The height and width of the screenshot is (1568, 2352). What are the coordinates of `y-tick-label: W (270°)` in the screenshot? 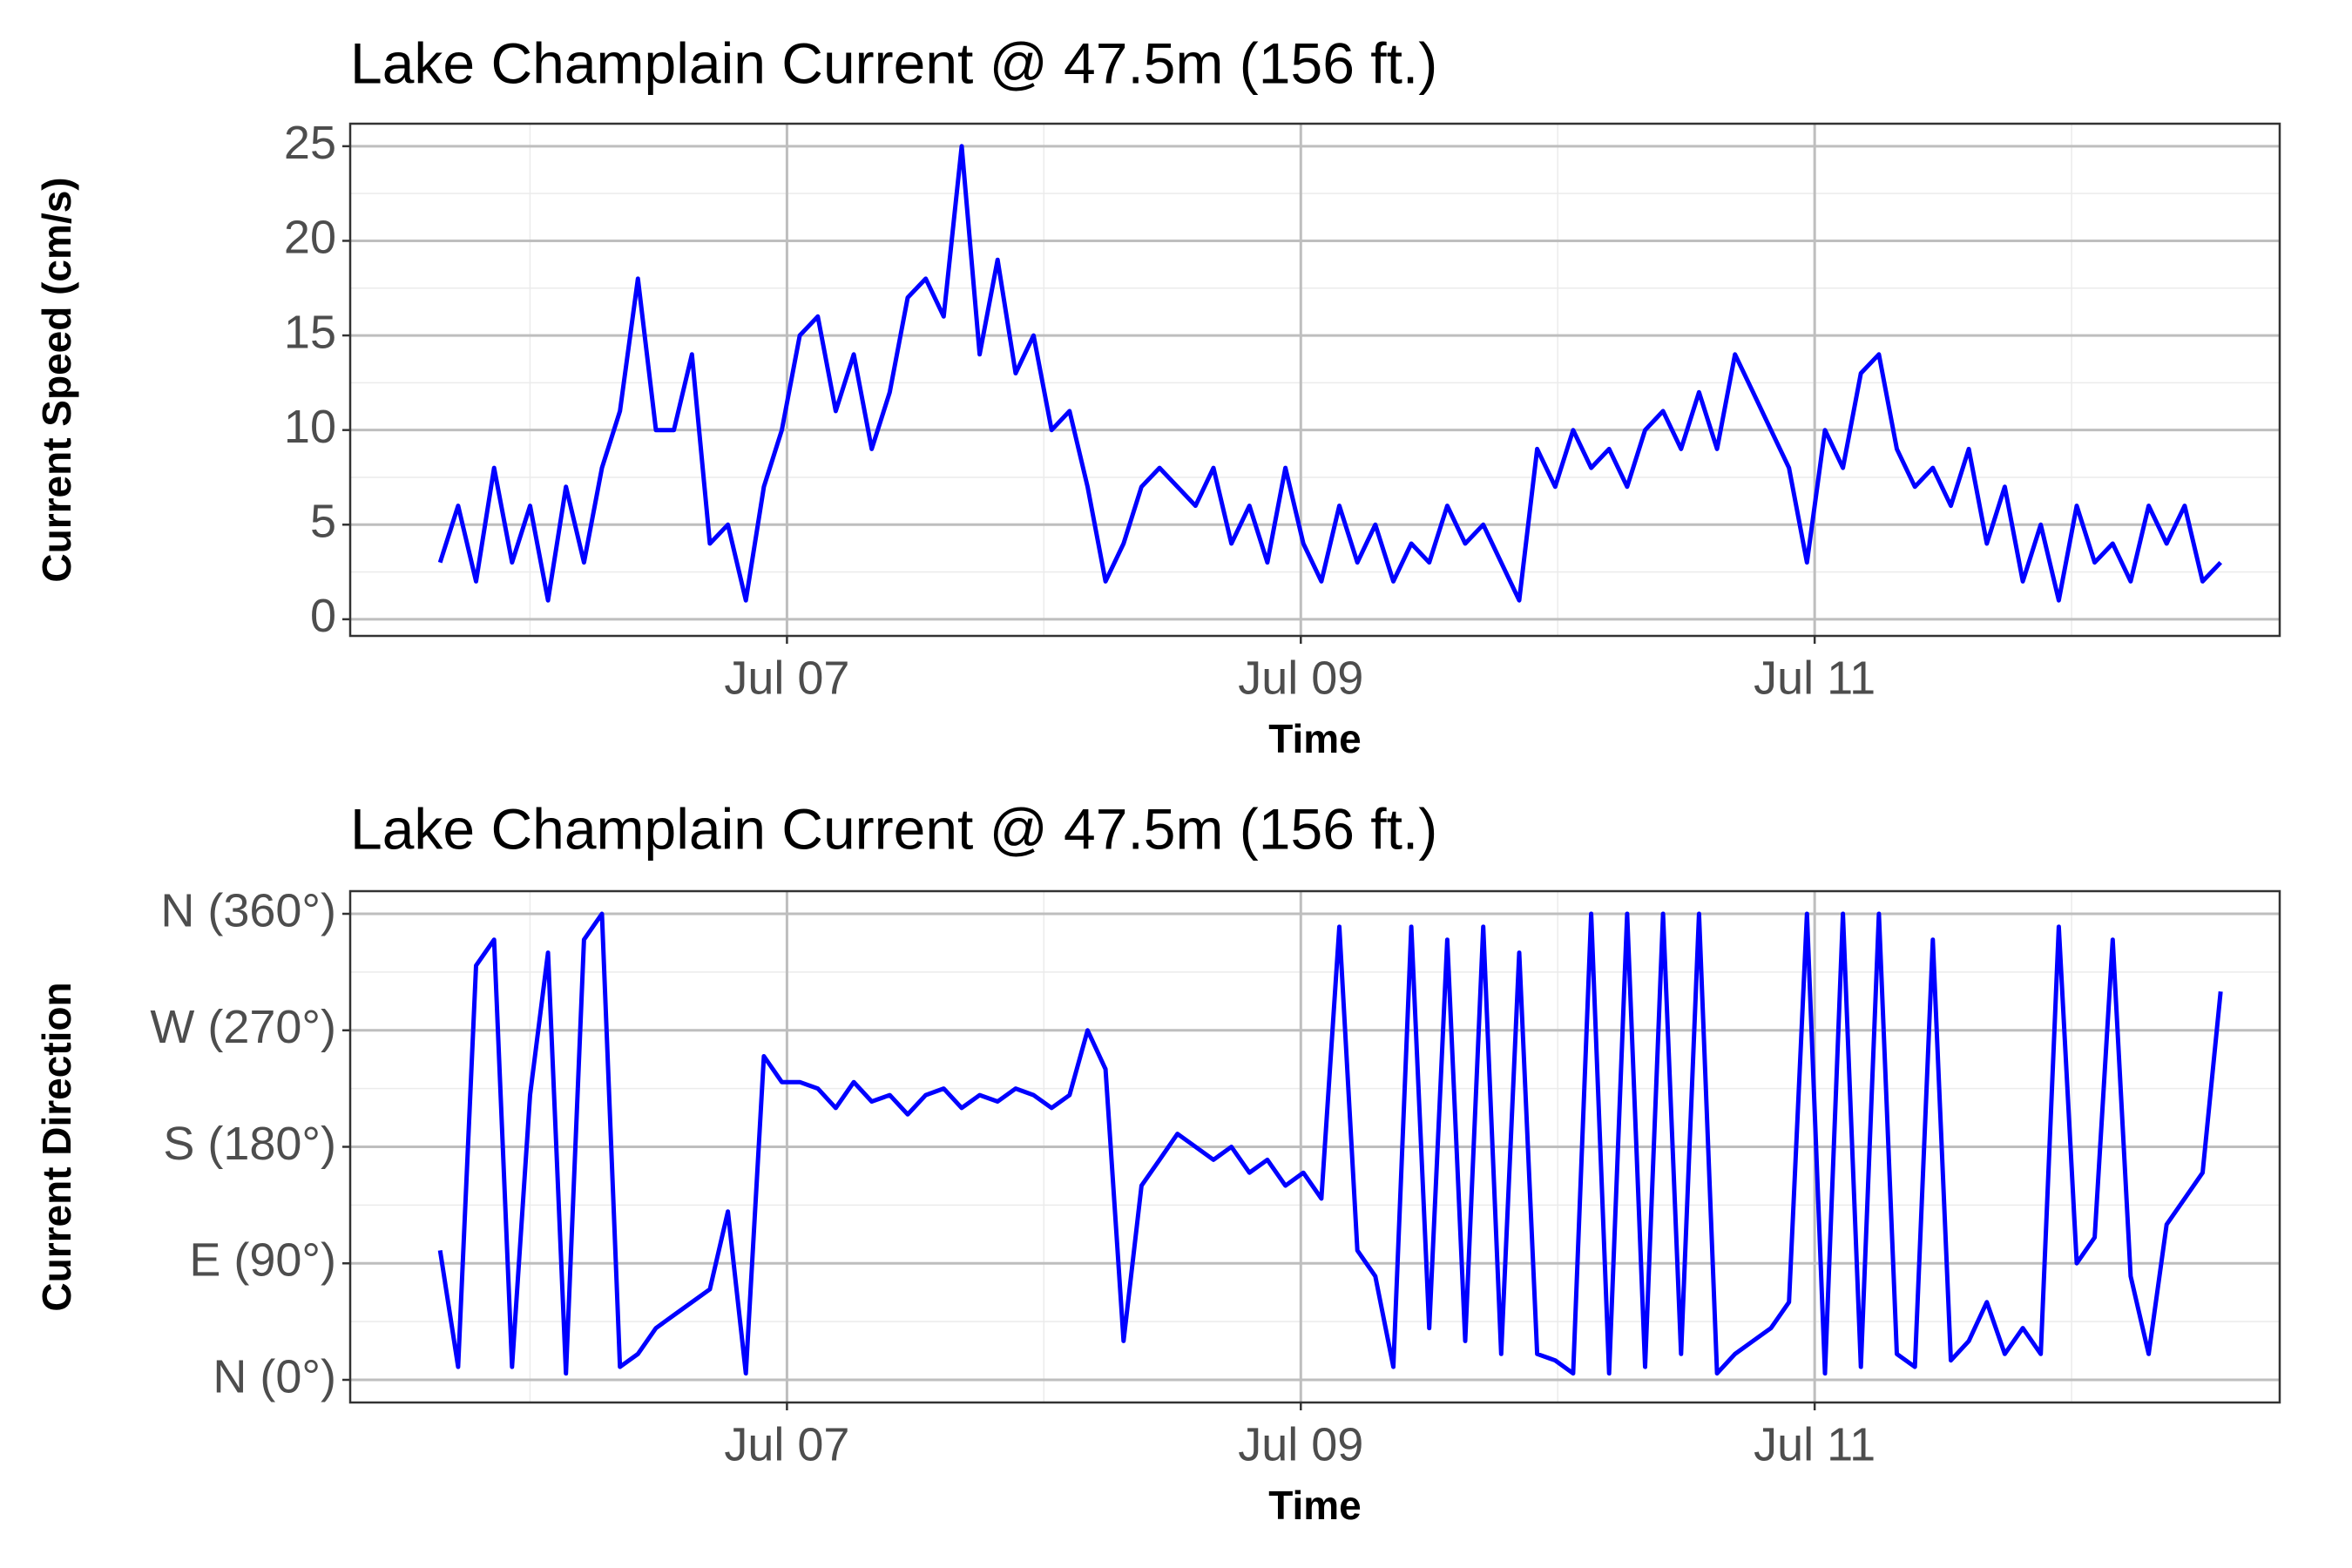 It's located at (243, 1027).